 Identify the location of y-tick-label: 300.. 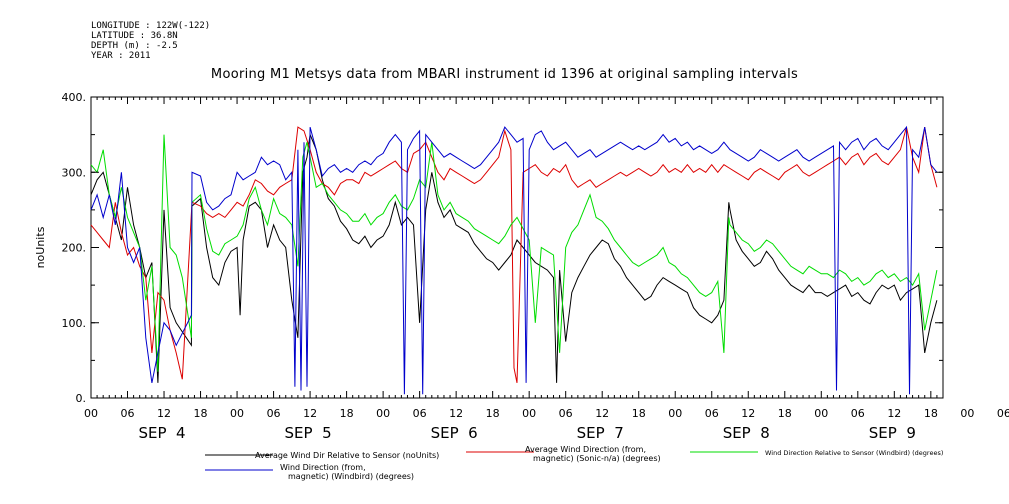
(74, 172).